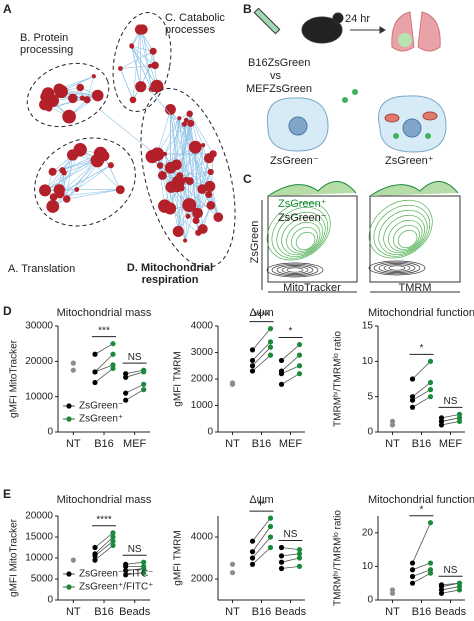 The width and height of the screenshot is (474, 621). I want to click on panel-label: C, so click(247, 179).